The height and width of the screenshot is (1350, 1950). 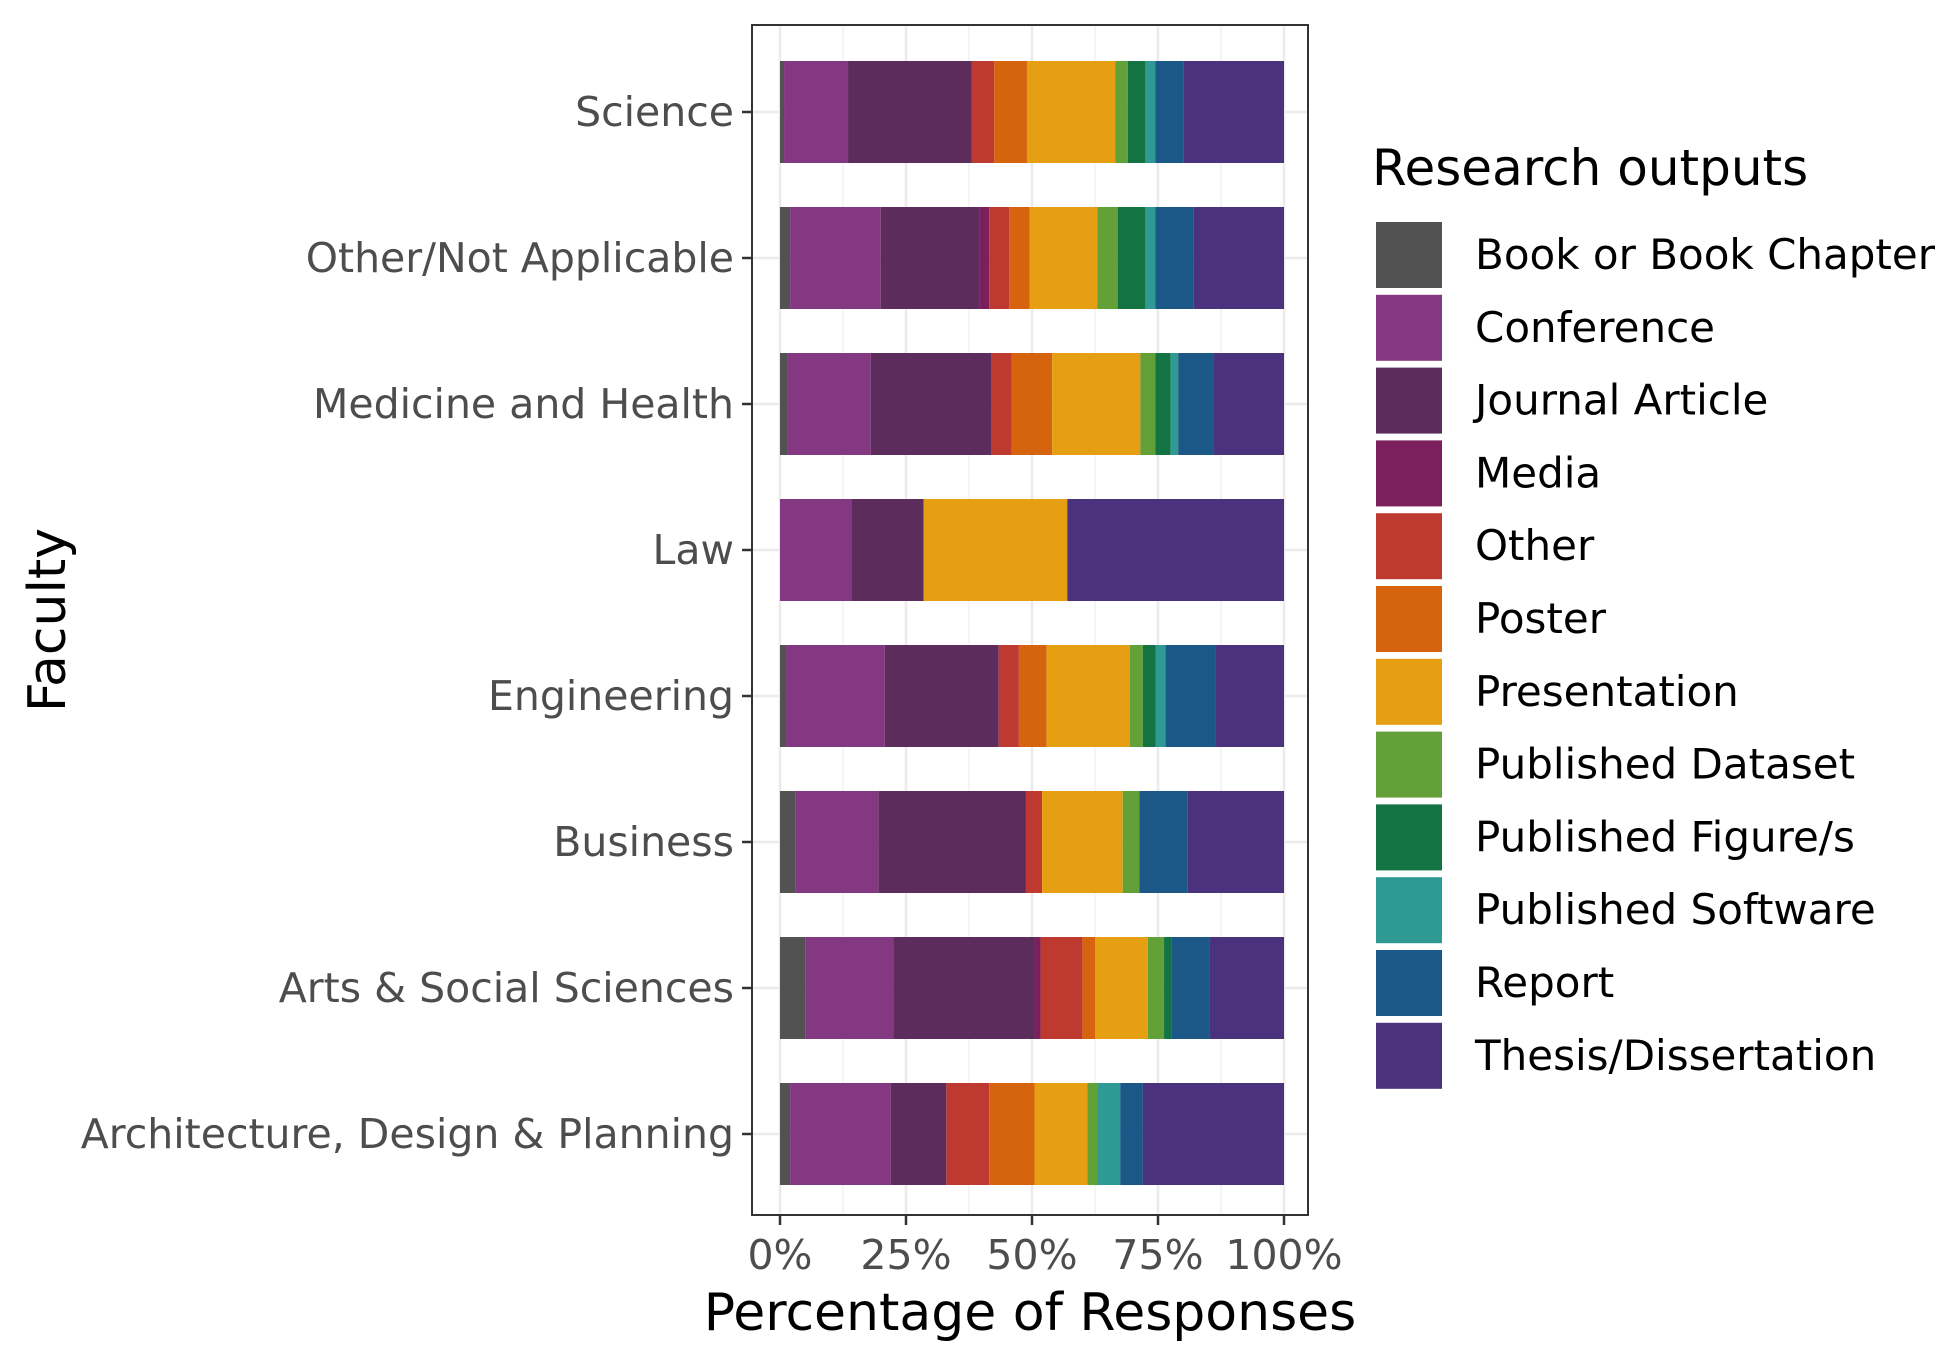 I want to click on y-axis-title: Faculty, so click(x=48, y=620).